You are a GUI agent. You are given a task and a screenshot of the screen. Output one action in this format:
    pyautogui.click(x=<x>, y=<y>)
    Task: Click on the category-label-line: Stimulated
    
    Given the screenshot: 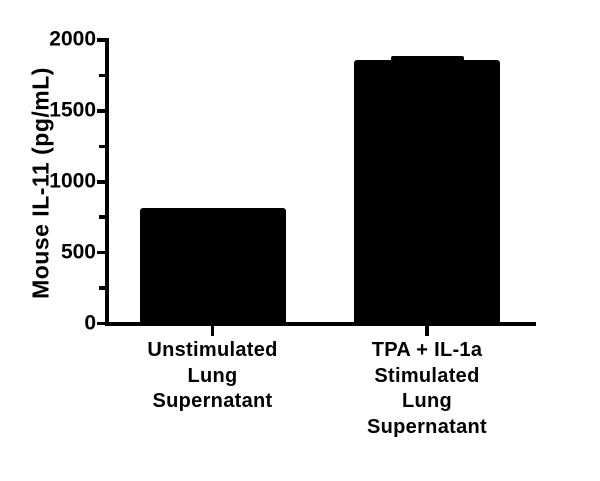 What is the action you would take?
    pyautogui.click(x=427, y=375)
    